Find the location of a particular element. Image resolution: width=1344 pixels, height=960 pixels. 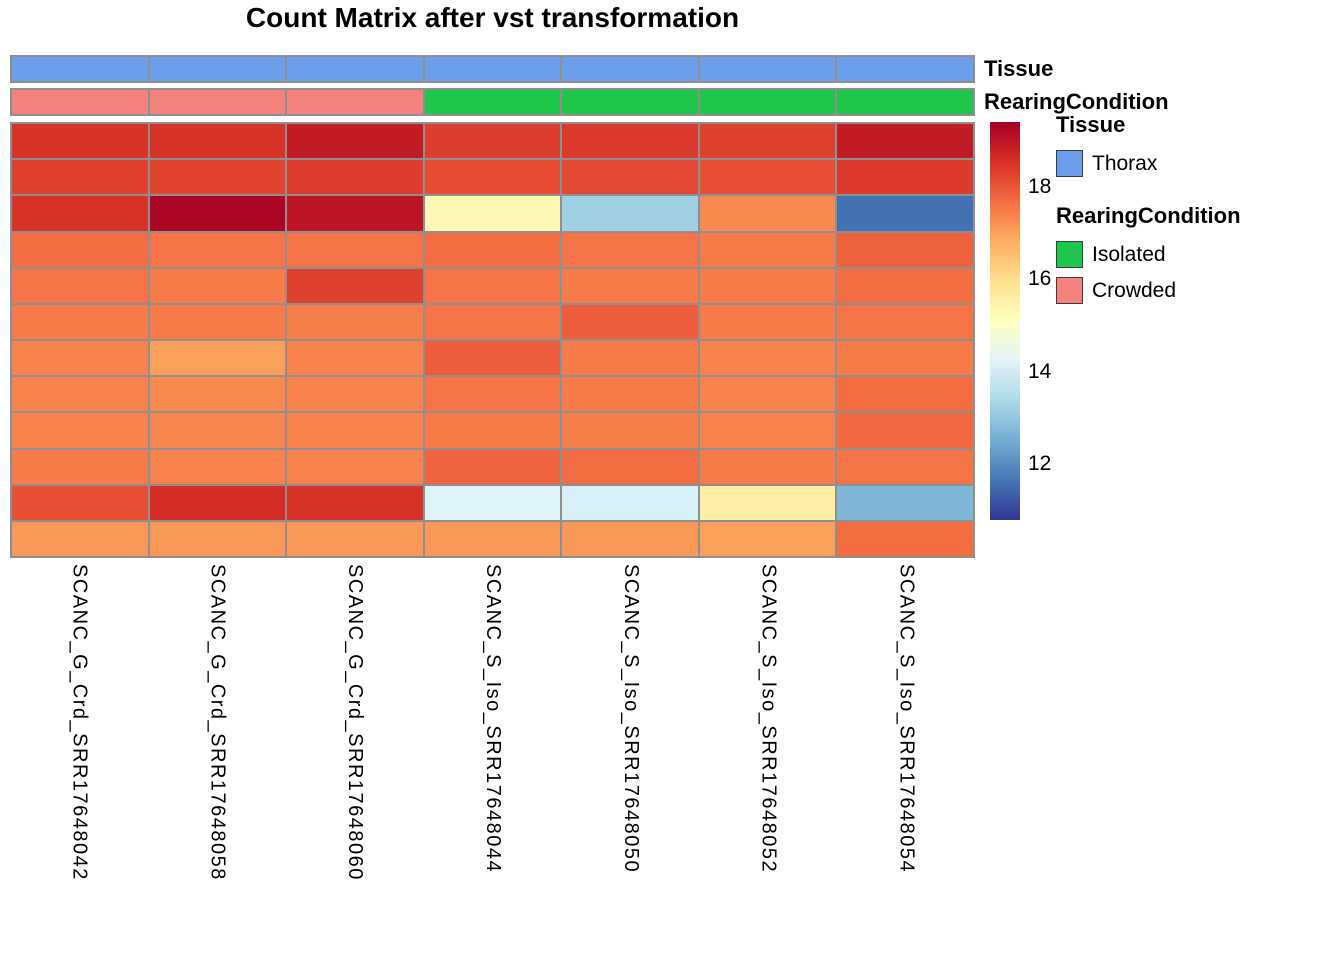

colorbar-tick-label: 14 is located at coordinates (1040, 371).